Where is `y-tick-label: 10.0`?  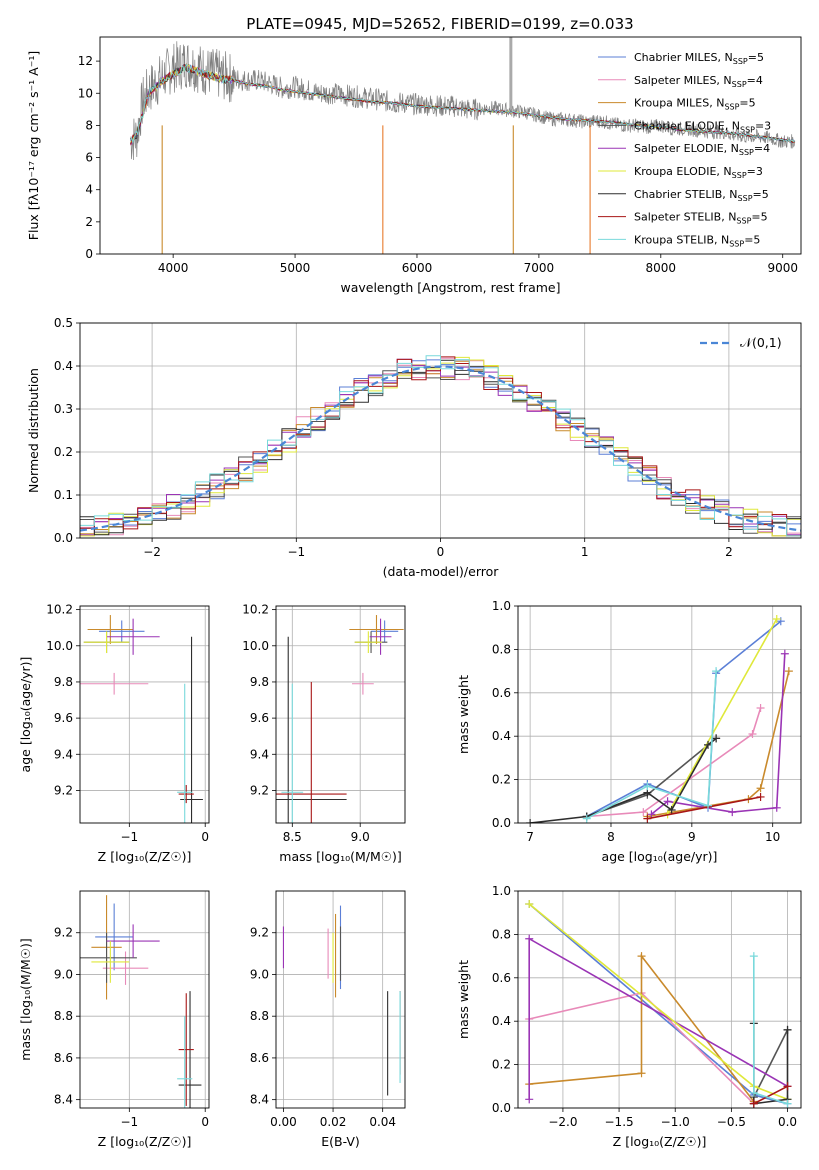 y-tick-label: 10.0 is located at coordinates (255, 646).